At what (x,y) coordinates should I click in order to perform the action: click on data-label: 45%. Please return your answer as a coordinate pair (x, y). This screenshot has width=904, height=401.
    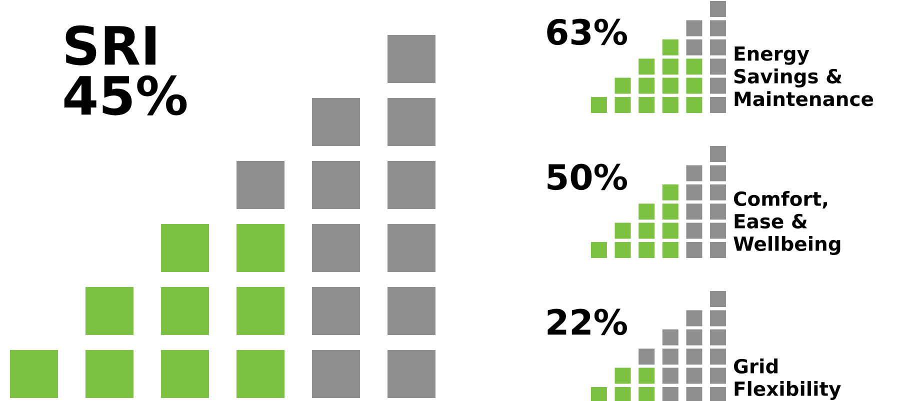
    Looking at the image, I should click on (125, 95).